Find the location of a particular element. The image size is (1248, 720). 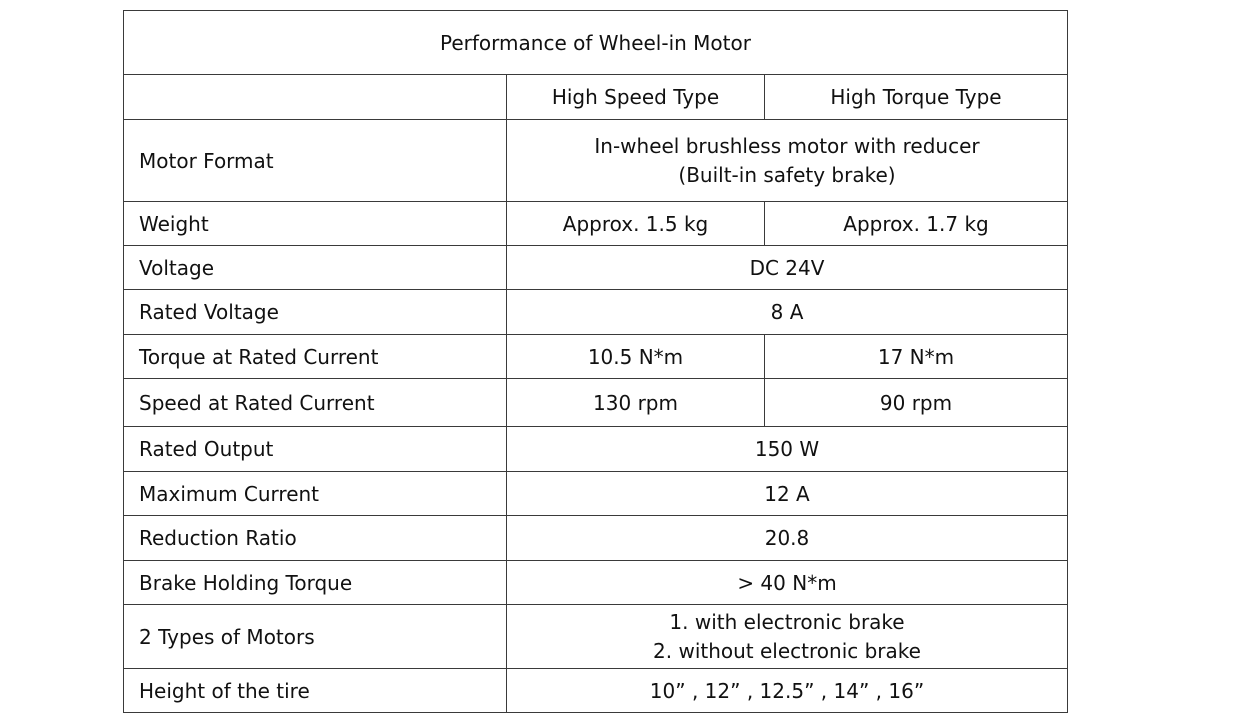

table-title: Performance of Wheel-in Motor is located at coordinates (595, 42).